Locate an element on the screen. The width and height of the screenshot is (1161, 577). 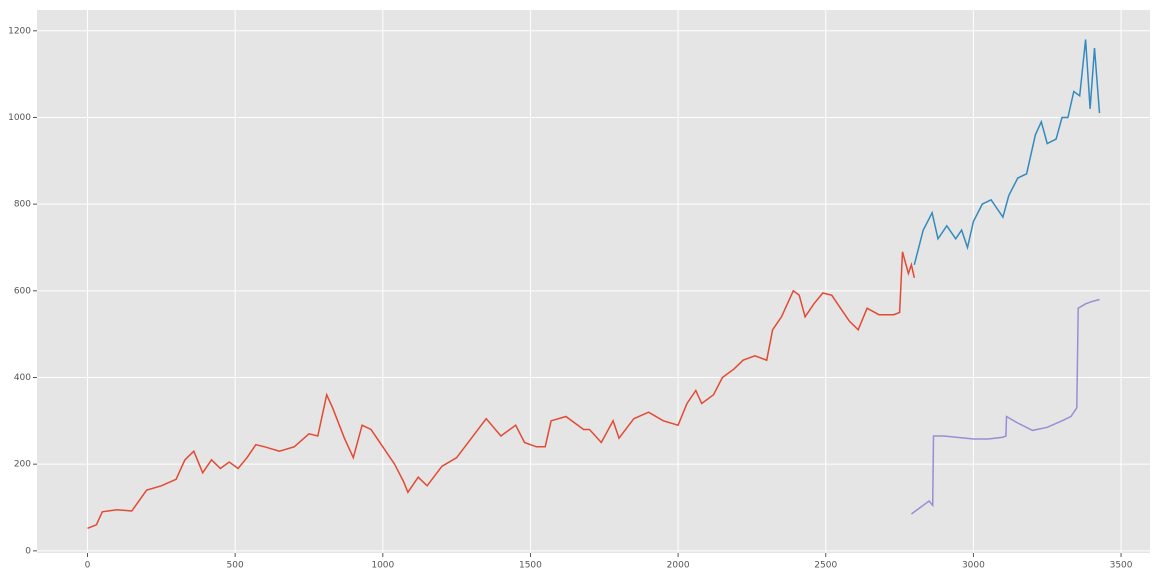
x-tick-label: 3500 is located at coordinates (1121, 566).